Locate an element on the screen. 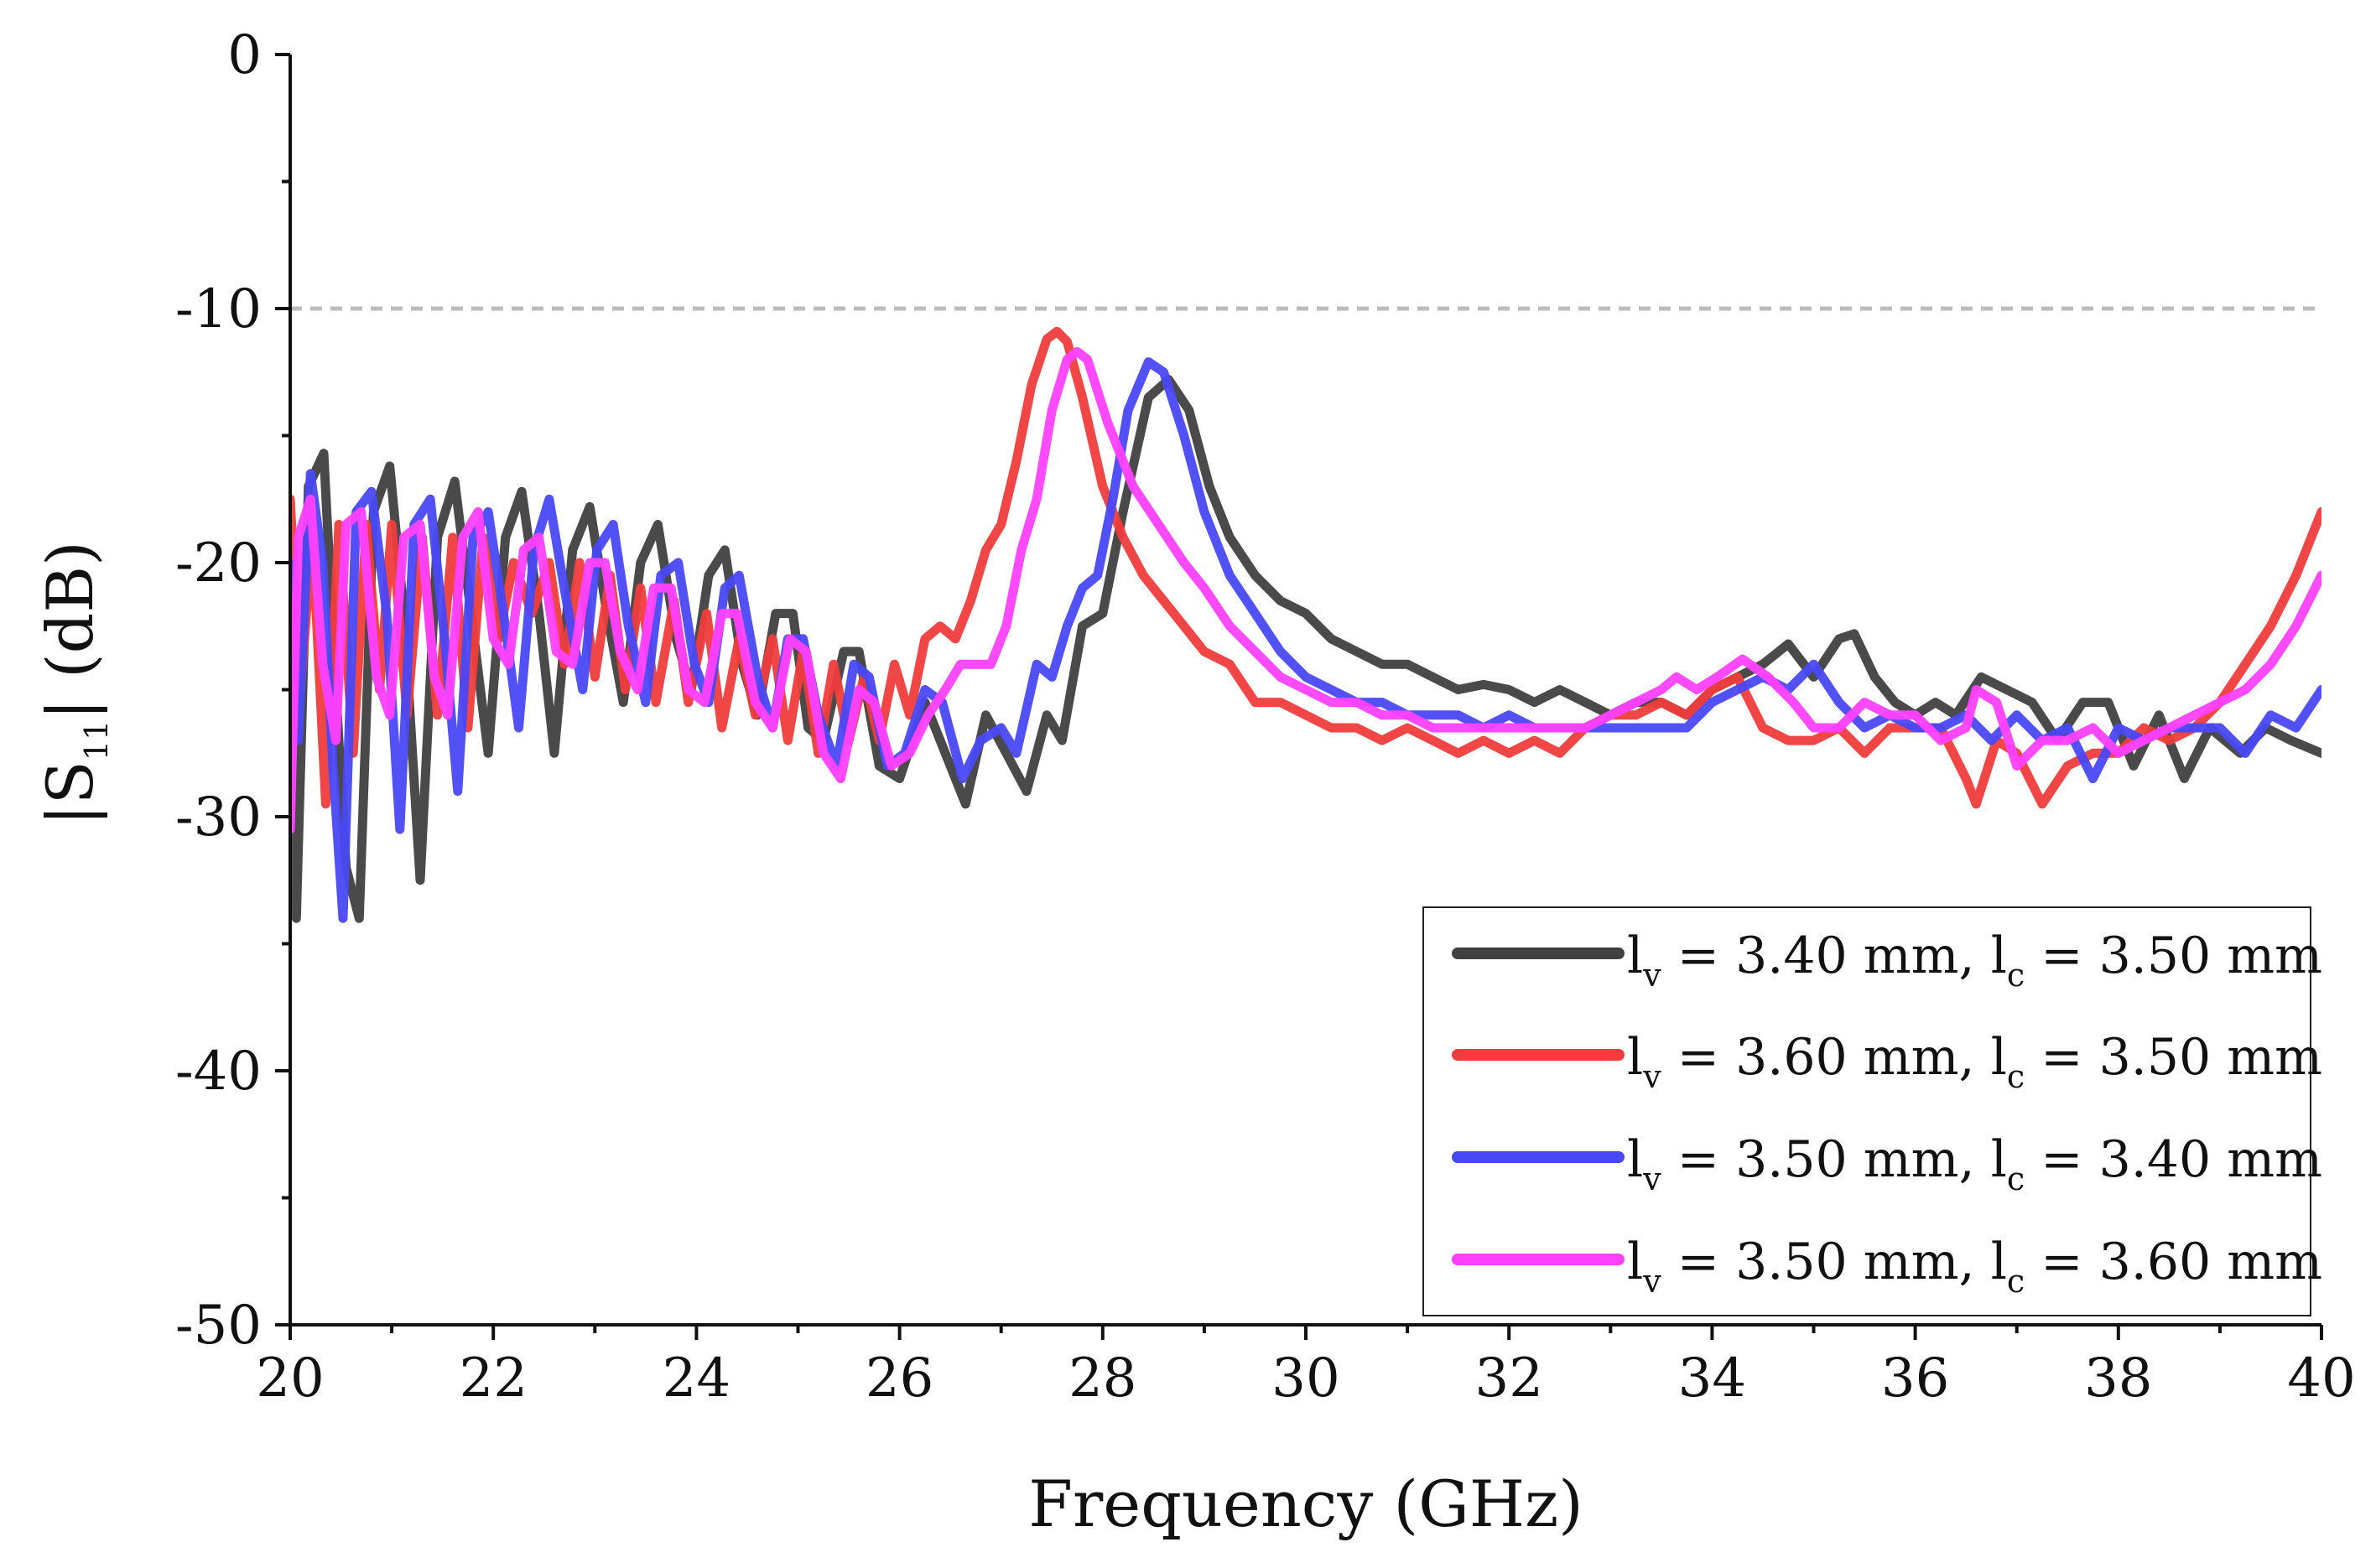 This screenshot has height=1568, width=2376. x-tick-label-24: 24 is located at coordinates (696, 1378).